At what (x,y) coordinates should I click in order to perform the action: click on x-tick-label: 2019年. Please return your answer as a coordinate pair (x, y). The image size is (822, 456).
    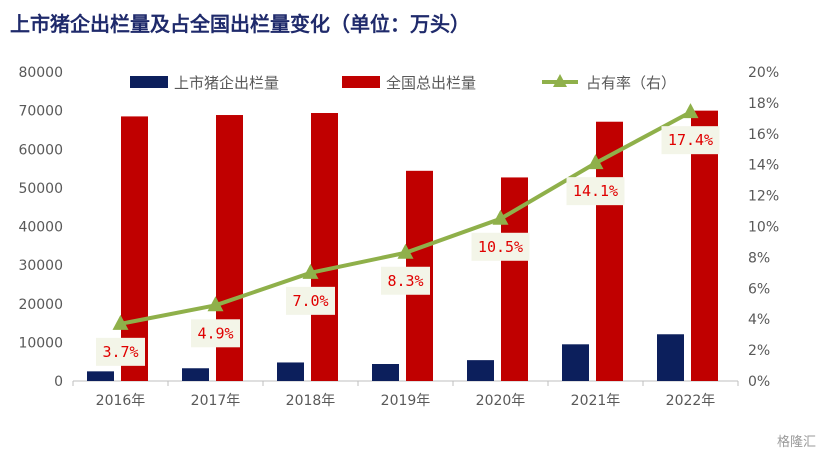
    Looking at the image, I should click on (406, 401).